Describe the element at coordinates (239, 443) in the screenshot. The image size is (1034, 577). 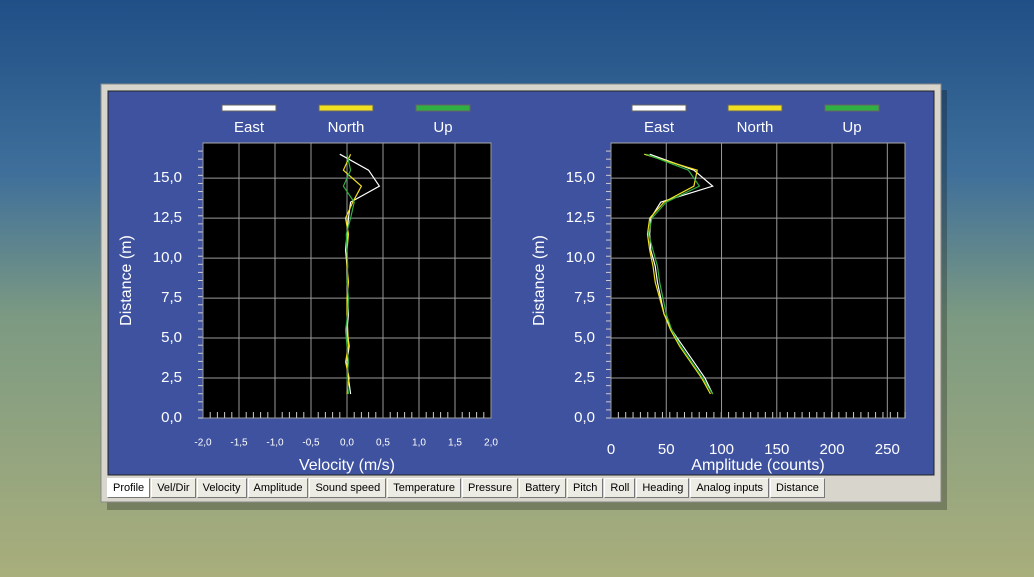
I see `x-tick-label: -1,5` at that location.